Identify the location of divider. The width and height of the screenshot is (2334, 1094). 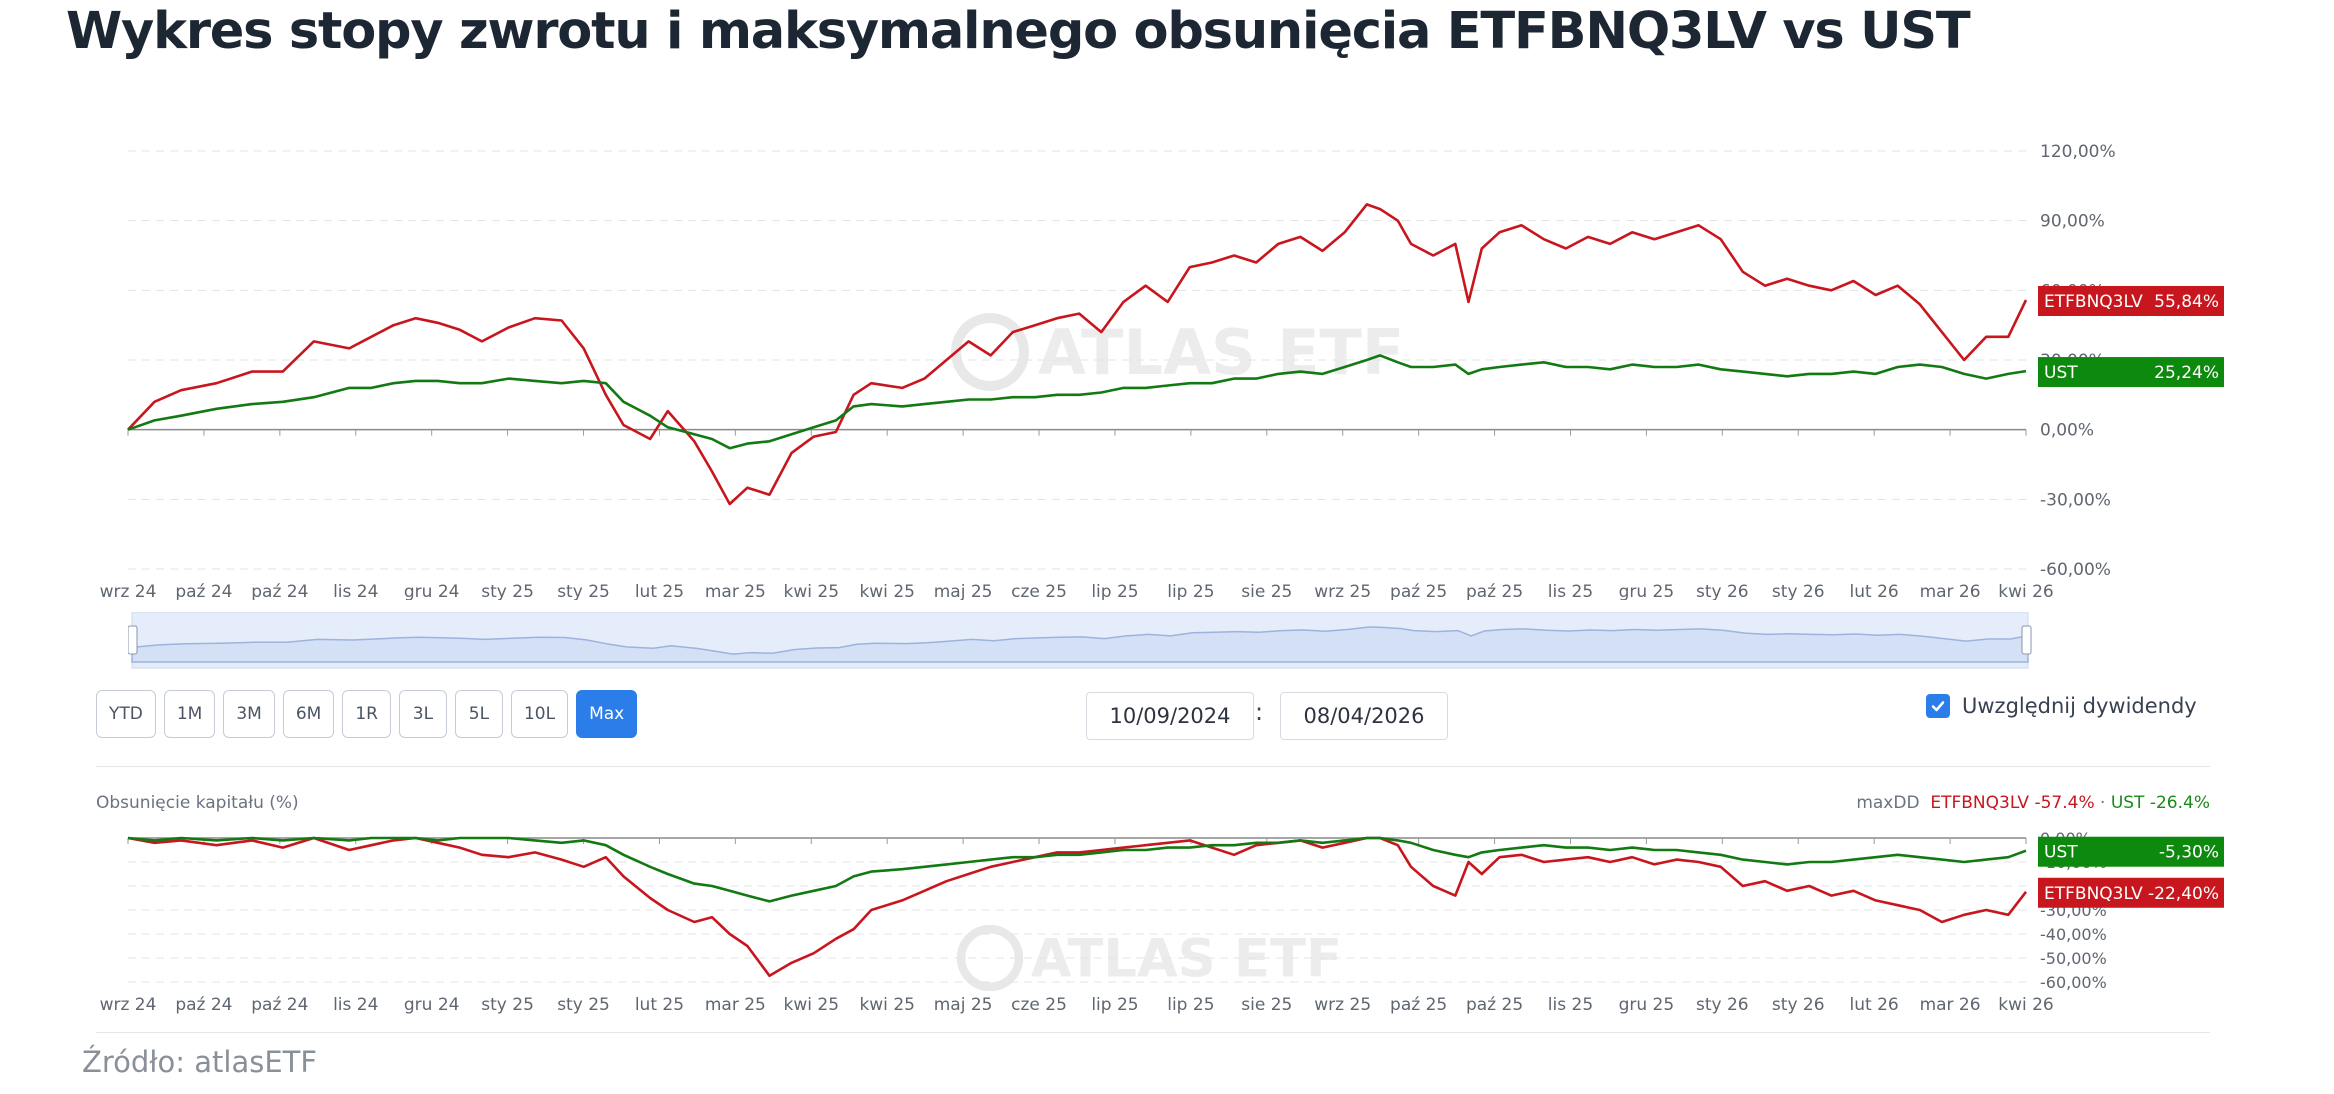
(1153, 766).